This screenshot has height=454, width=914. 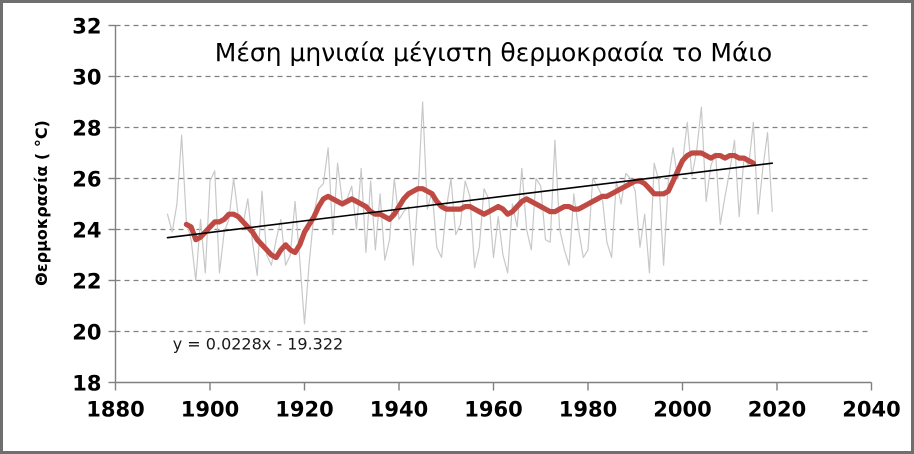 I want to click on y-tick-label: 32, so click(x=86, y=27).